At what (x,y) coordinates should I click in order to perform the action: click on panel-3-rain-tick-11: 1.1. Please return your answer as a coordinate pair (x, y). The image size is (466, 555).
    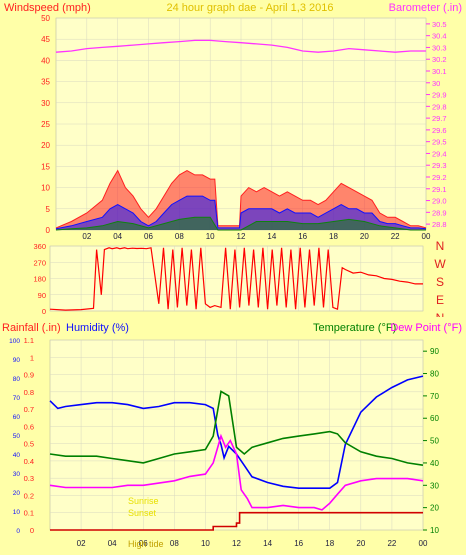
    Looking at the image, I should click on (29, 340).